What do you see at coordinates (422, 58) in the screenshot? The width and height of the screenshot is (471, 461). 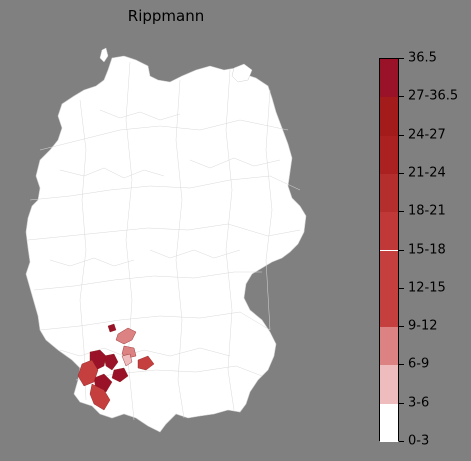 I see `legend-label: 36.5` at bounding box center [422, 58].